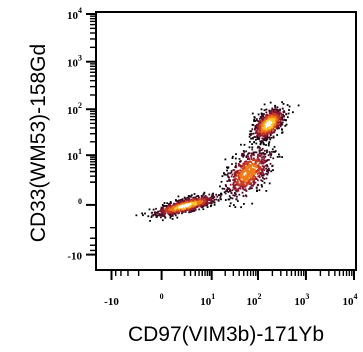 This screenshot has width=363, height=352. What do you see at coordinates (81, 134) in the screenshot?
I see `y-axis-ticks: -10 0 101 102 103 104` at bounding box center [81, 134].